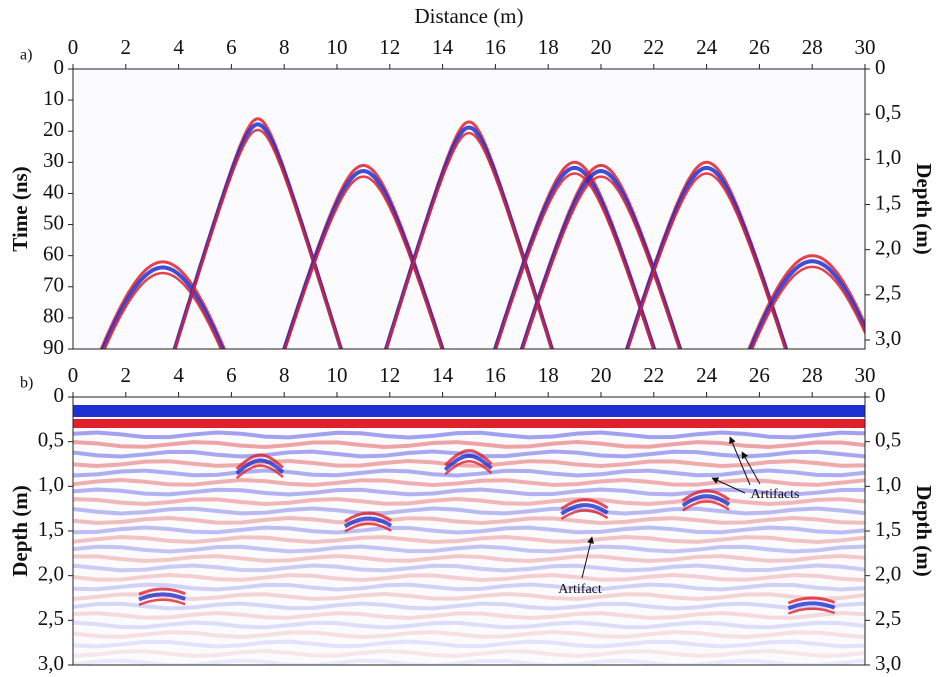 Image resolution: width=937 pixels, height=677 pixels. What do you see at coordinates (284, 47) in the screenshot?
I see `x-tick-label: 8` at bounding box center [284, 47].